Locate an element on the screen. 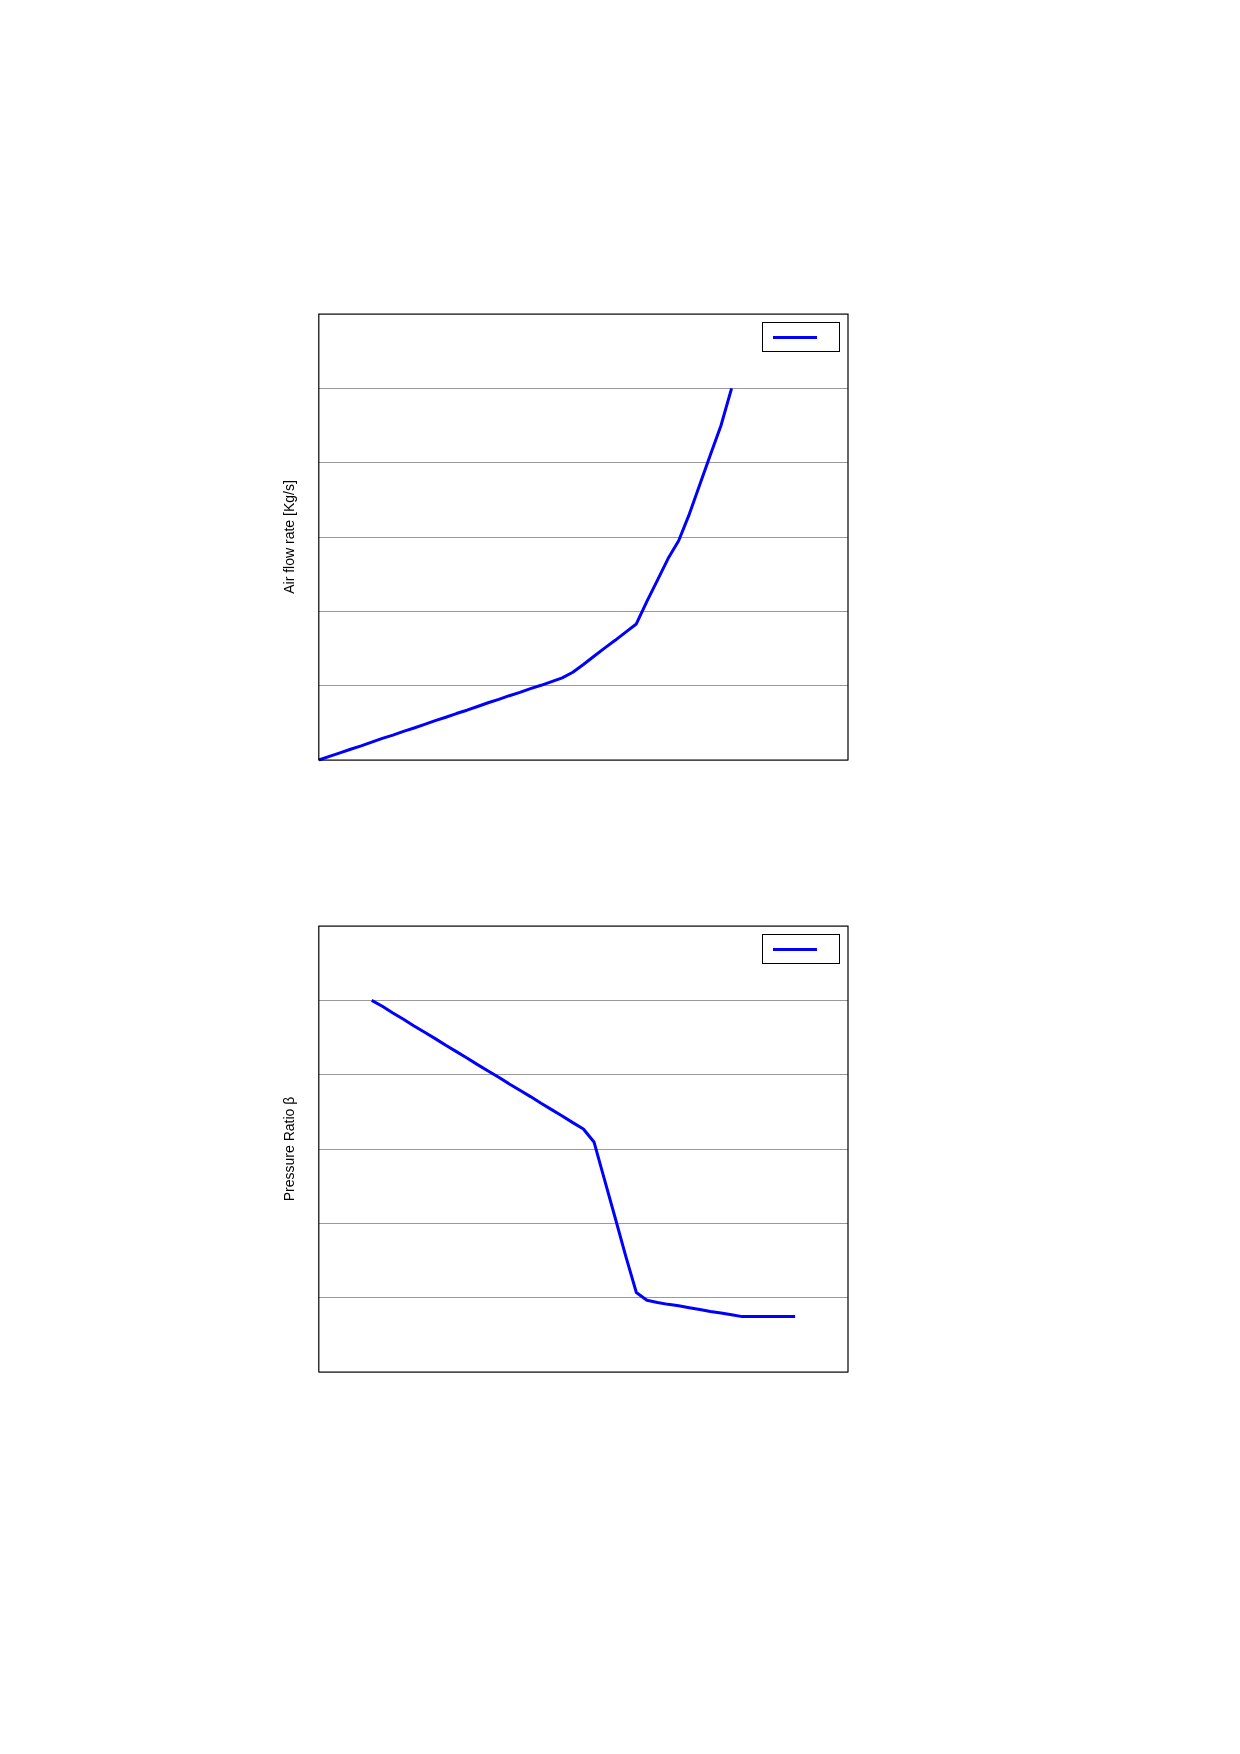  y-axis-title: Pressure Ratio β is located at coordinates (289, 1149).